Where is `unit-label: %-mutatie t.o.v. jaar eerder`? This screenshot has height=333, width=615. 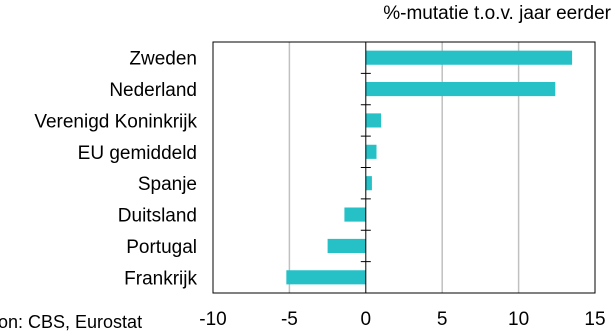
unit-label: %-mutatie t.o.v. jaar eerder is located at coordinates (497, 13).